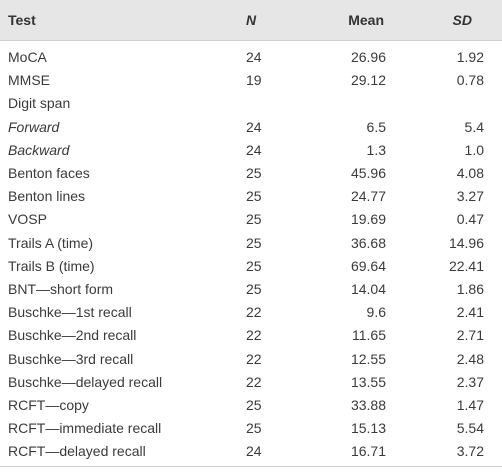 The width and height of the screenshot is (502, 475). What do you see at coordinates (77, 451) in the screenshot?
I see `row-label: RCFT—delayed recall` at bounding box center [77, 451].